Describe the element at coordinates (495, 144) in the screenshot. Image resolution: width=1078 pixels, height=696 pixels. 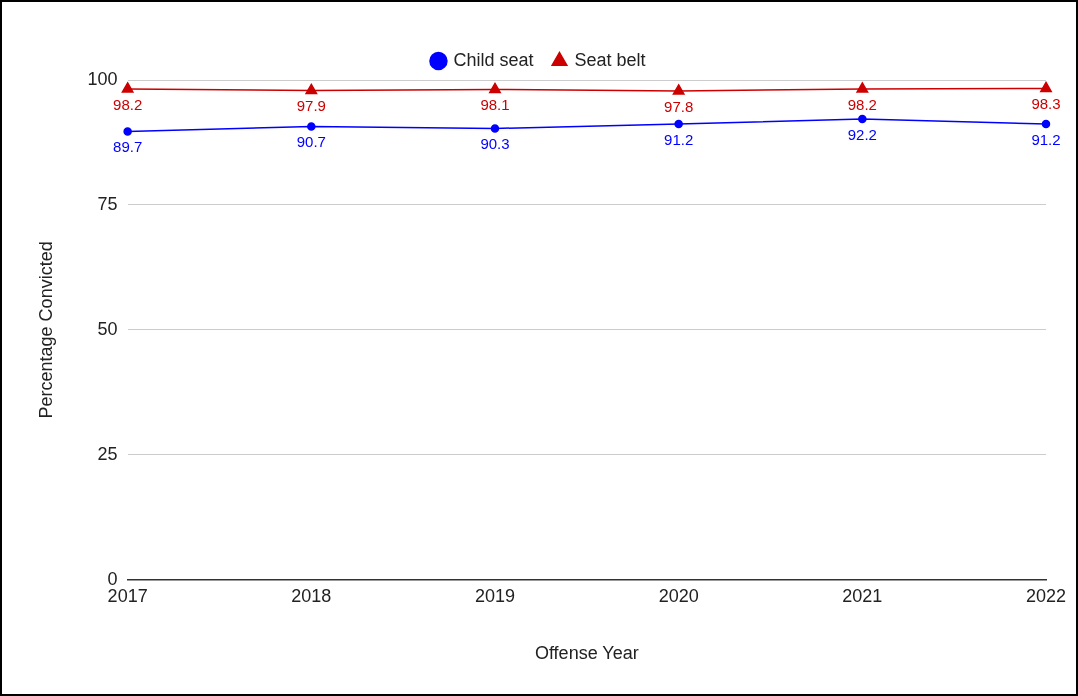
I see `data-label: 90.3` at that location.